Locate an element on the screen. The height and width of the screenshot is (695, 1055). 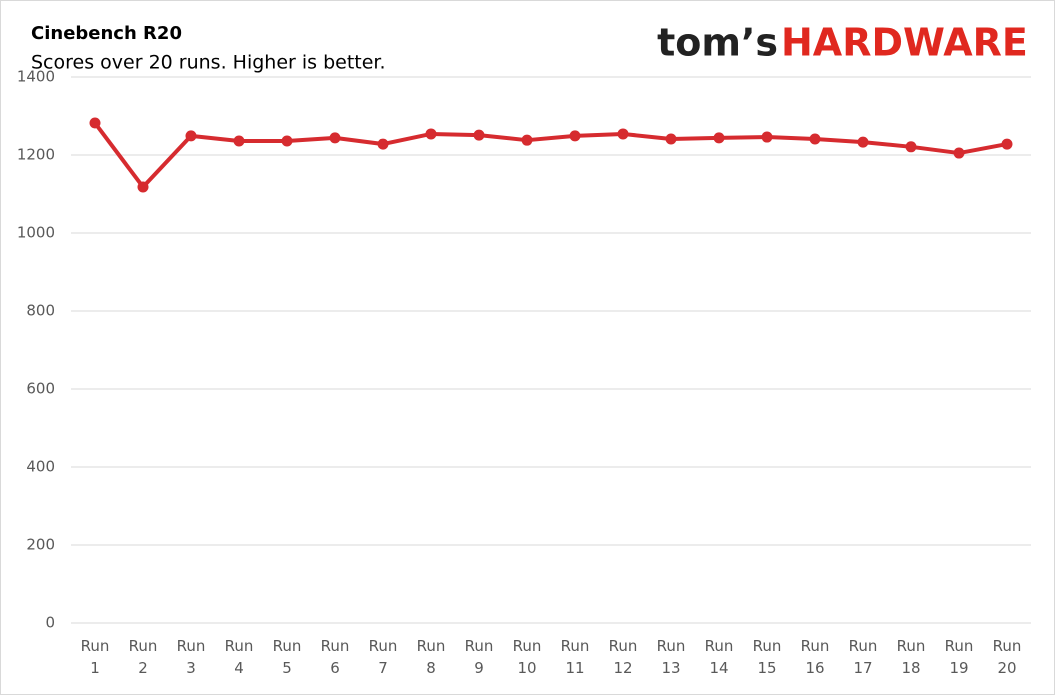
x-tick-label: Run 15 is located at coordinates (767, 657).